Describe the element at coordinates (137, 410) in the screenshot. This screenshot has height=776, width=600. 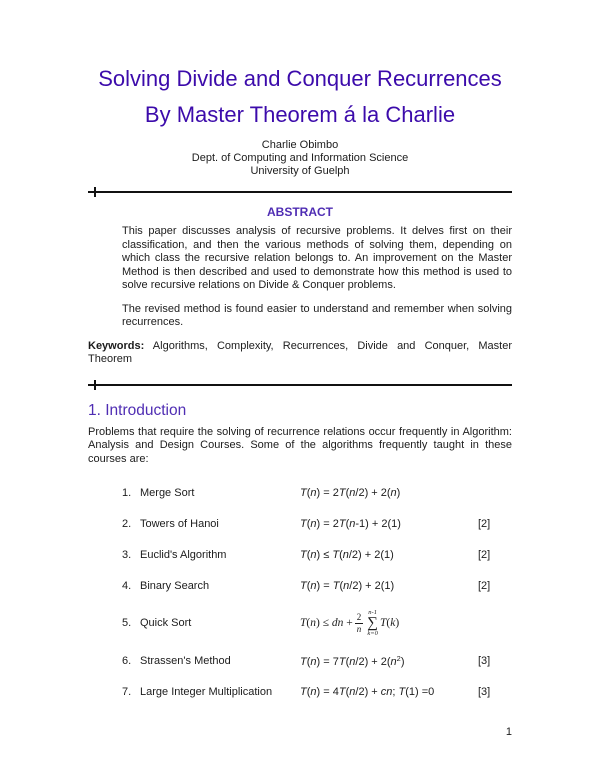
I see `introduction-heading: 1. Introduction` at that location.